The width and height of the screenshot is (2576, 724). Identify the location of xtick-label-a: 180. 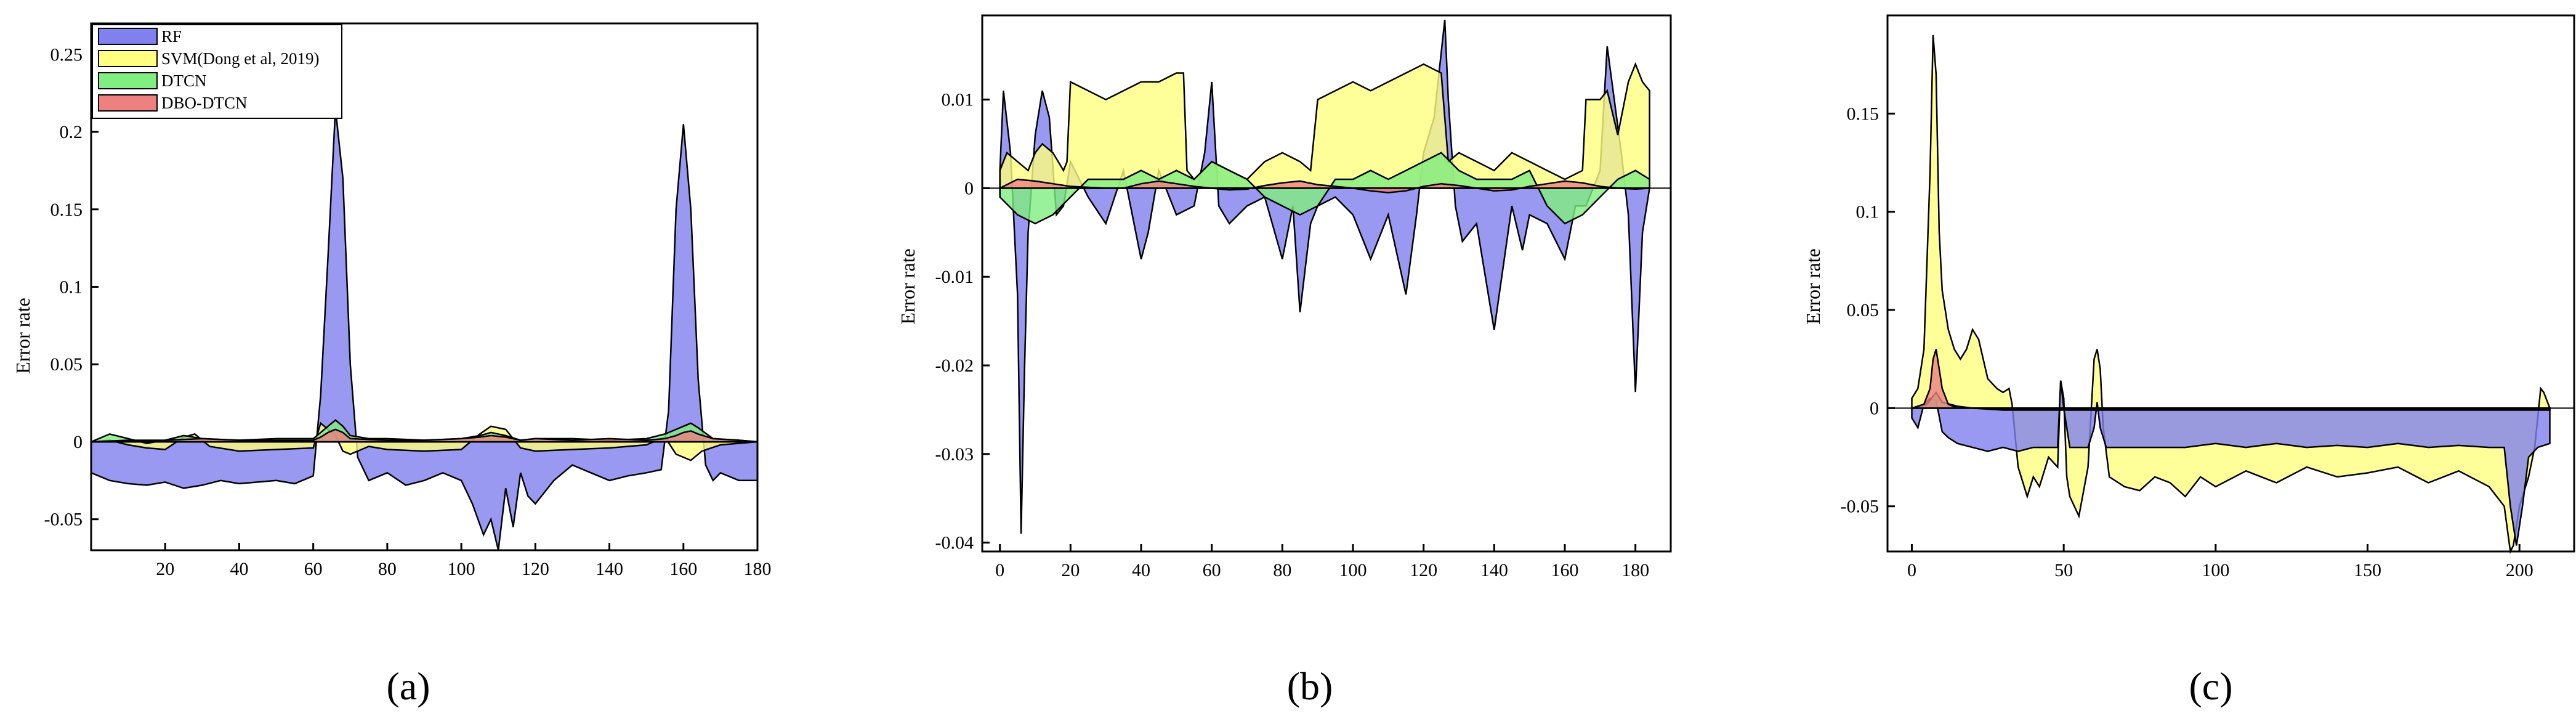
(758, 569).